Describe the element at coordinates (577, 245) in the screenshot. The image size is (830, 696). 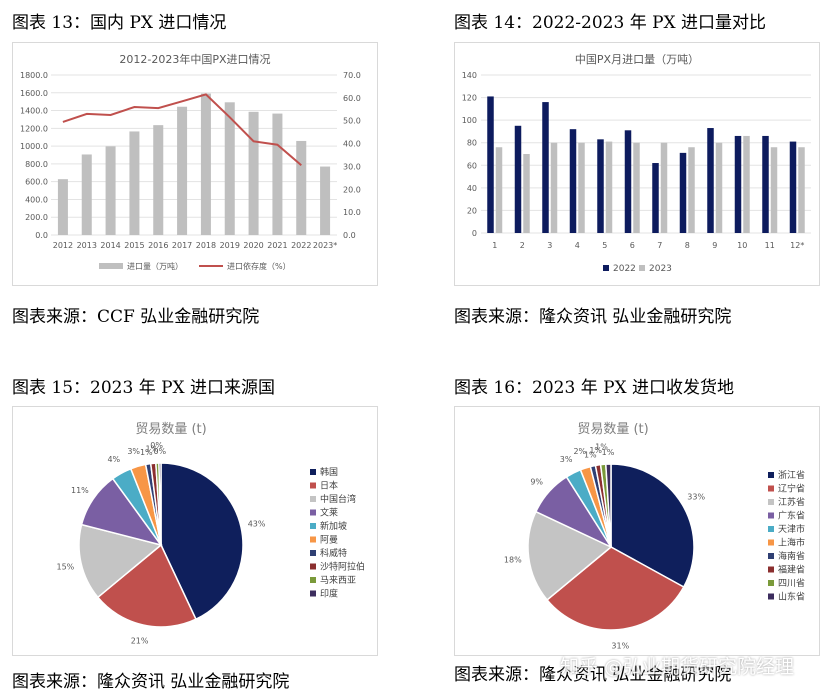
I see `x-tick-label: 4` at that location.